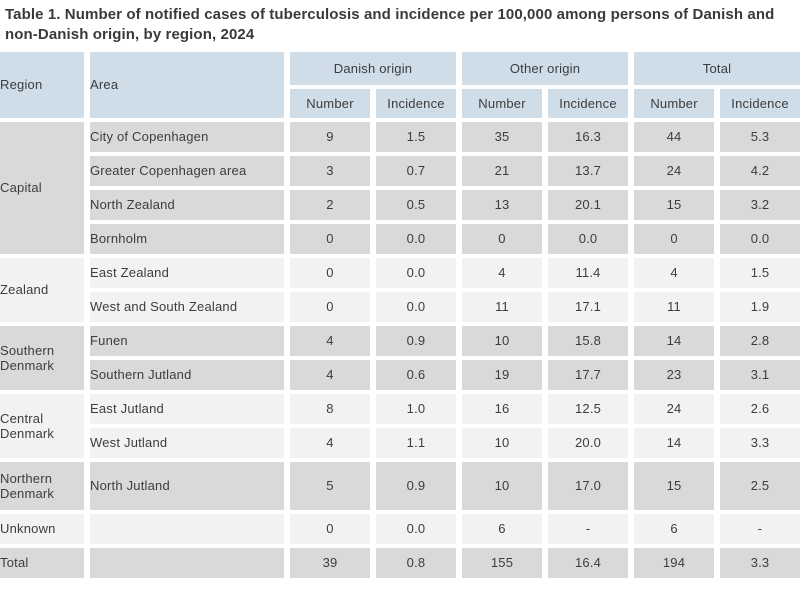  Describe the element at coordinates (42, 187) in the screenshot. I see `region-cell-capital: Capital` at that location.